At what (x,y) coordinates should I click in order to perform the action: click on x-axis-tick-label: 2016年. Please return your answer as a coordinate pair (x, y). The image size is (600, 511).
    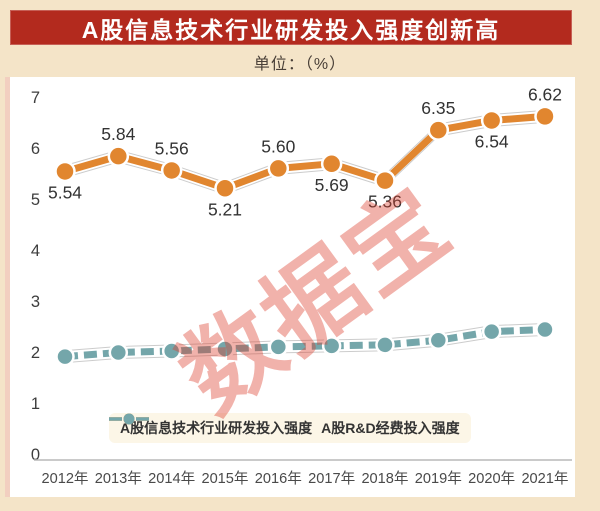
    Looking at the image, I should click on (278, 478).